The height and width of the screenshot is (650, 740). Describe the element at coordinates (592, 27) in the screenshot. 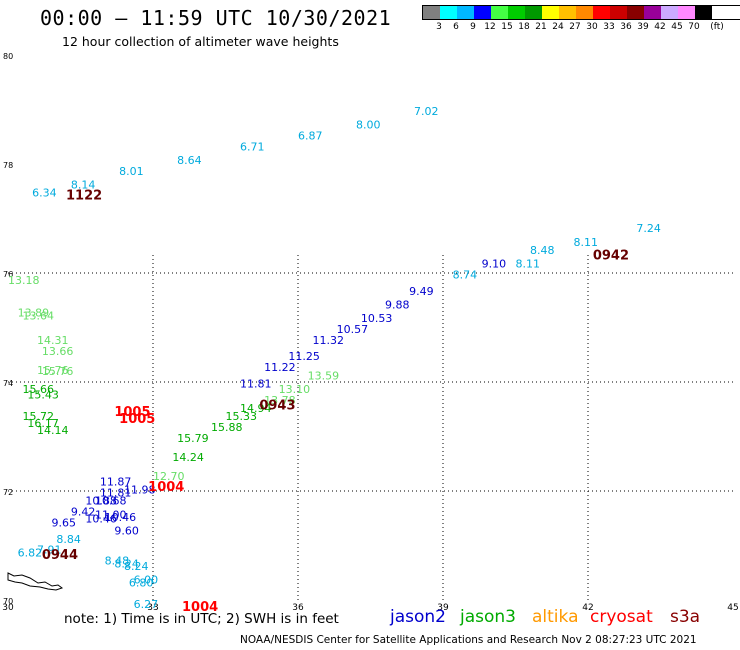

I see `legend-label: 30` at that location.